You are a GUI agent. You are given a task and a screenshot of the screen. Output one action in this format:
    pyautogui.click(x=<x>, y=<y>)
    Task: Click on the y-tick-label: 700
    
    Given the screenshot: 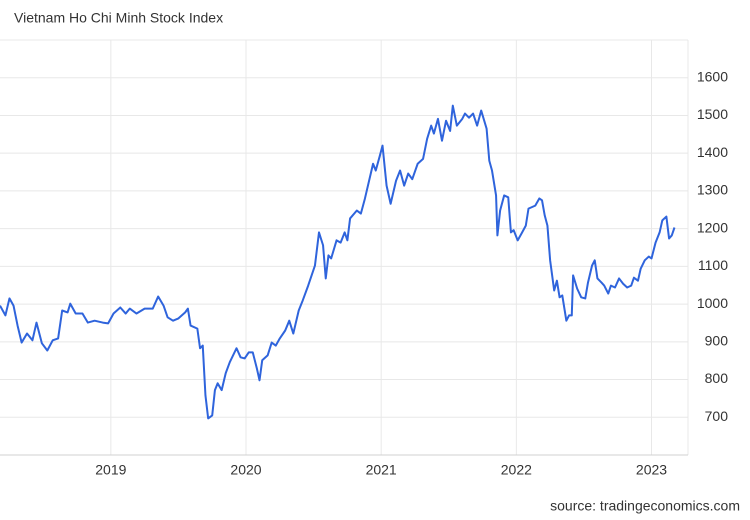 What is the action you would take?
    pyautogui.click(x=717, y=416)
    